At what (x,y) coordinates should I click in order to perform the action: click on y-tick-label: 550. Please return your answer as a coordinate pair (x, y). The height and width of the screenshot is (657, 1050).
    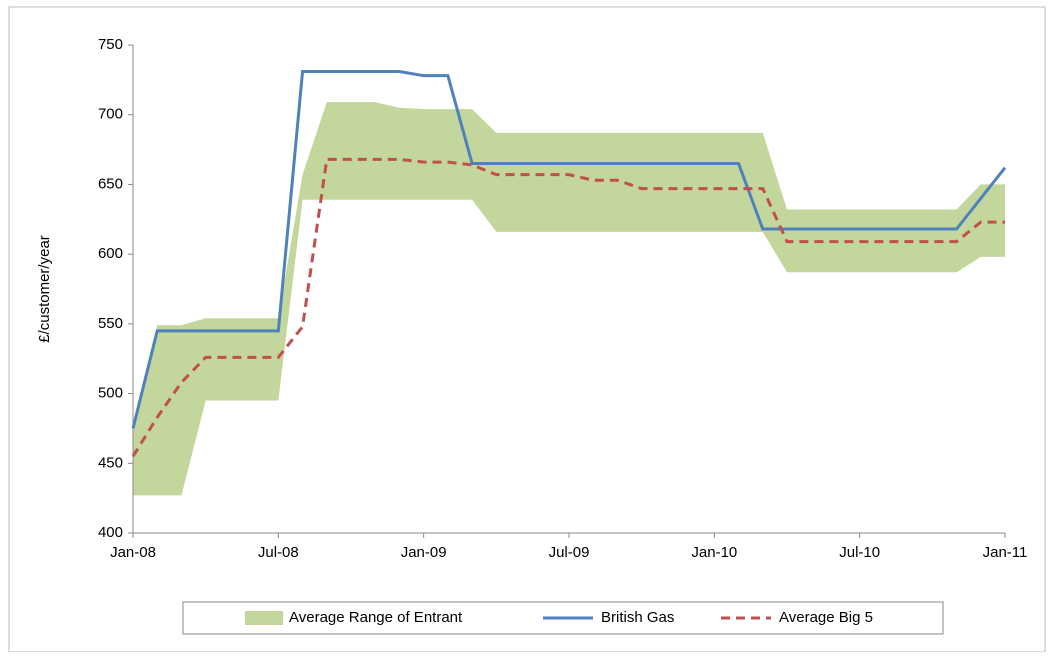
    Looking at the image, I should click on (110, 323).